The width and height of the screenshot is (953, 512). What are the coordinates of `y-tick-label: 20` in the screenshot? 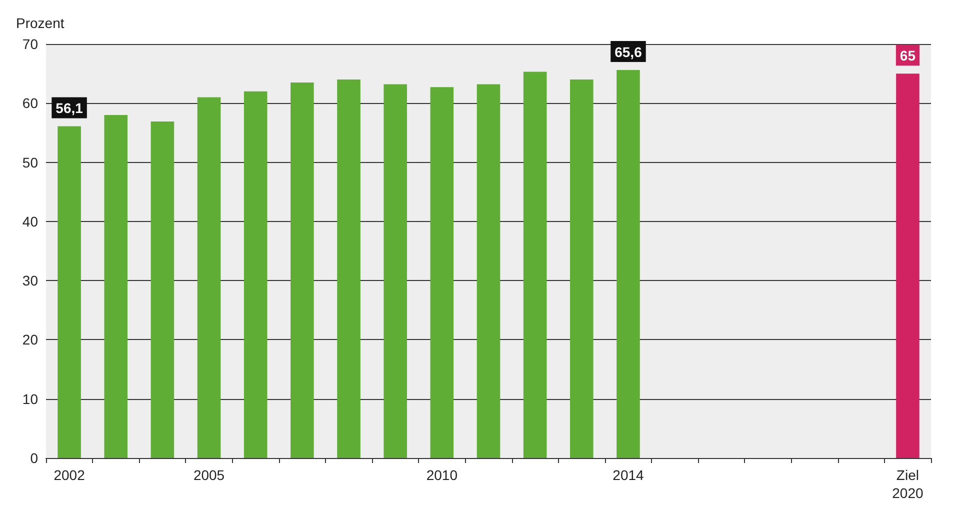 It's located at (30, 340).